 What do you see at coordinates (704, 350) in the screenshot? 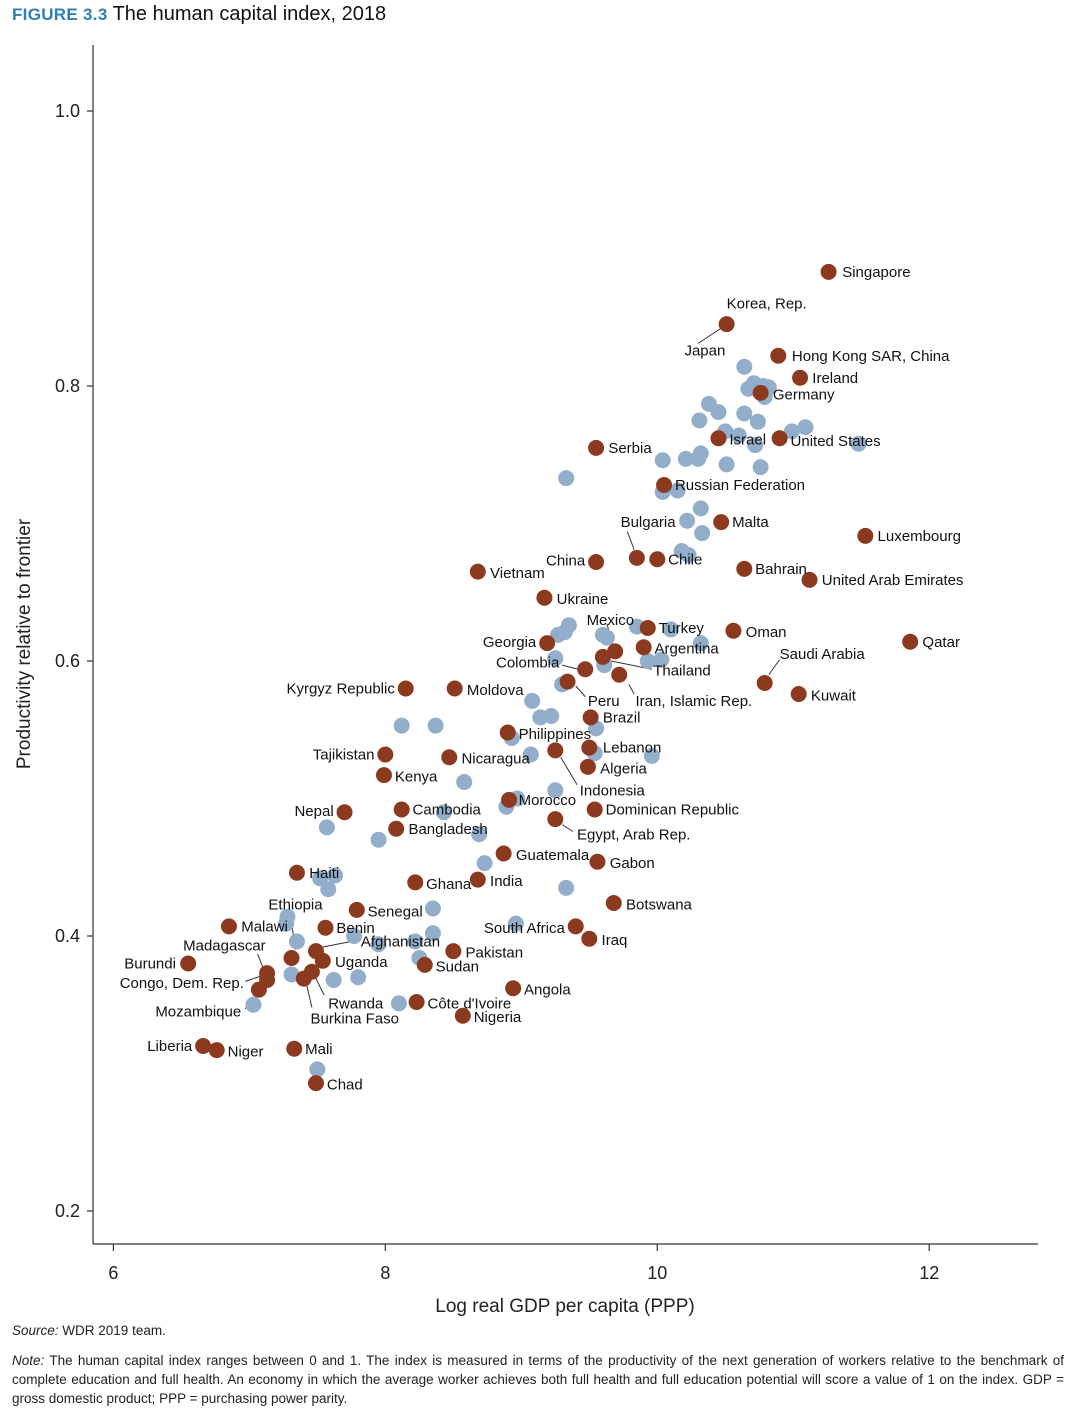
I see `label-japan: Japan` at bounding box center [704, 350].